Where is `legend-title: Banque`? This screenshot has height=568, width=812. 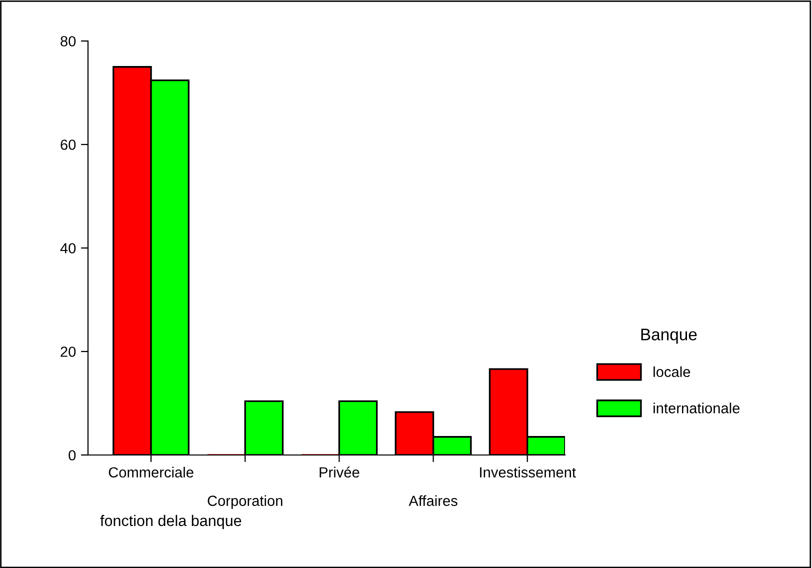 legend-title: Banque is located at coordinates (669, 336).